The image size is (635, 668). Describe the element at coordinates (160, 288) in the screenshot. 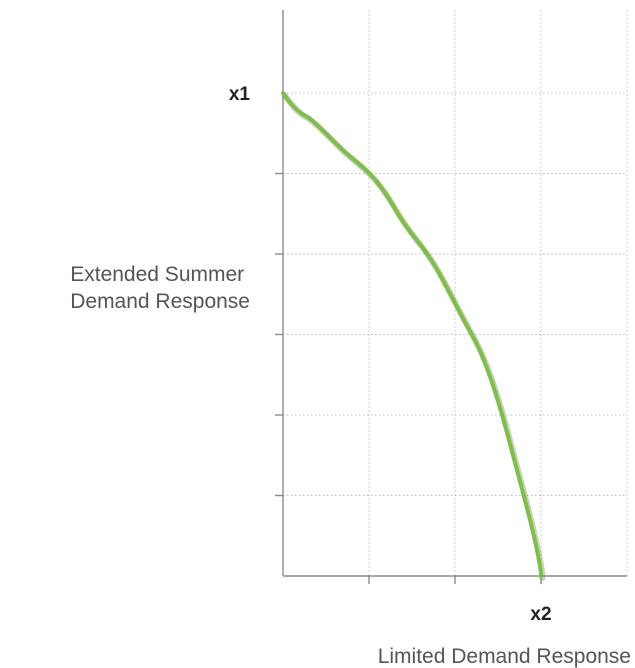

I see `y-axis-label: Extended Summer Demand Response` at that location.